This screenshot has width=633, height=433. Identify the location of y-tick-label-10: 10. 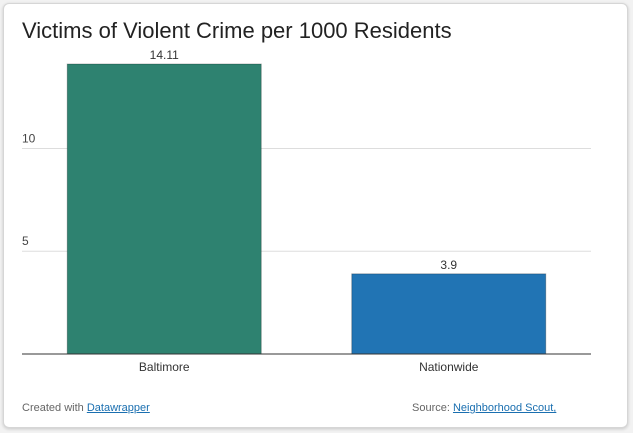
(29, 138).